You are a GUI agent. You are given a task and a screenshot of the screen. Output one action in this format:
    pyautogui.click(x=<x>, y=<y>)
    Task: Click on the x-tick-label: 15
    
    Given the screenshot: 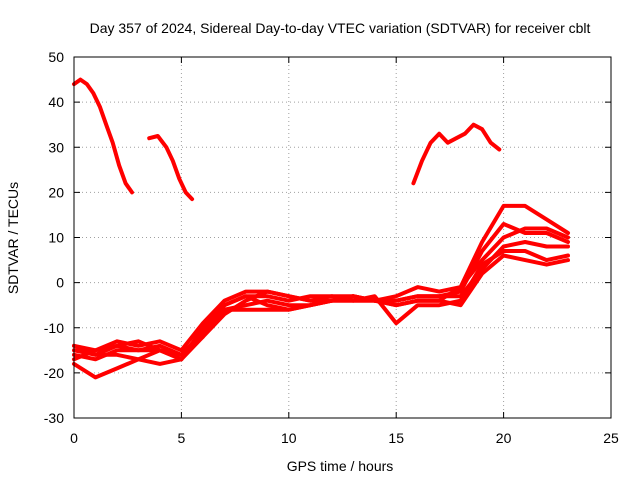 What is the action you would take?
    pyautogui.click(x=396, y=438)
    